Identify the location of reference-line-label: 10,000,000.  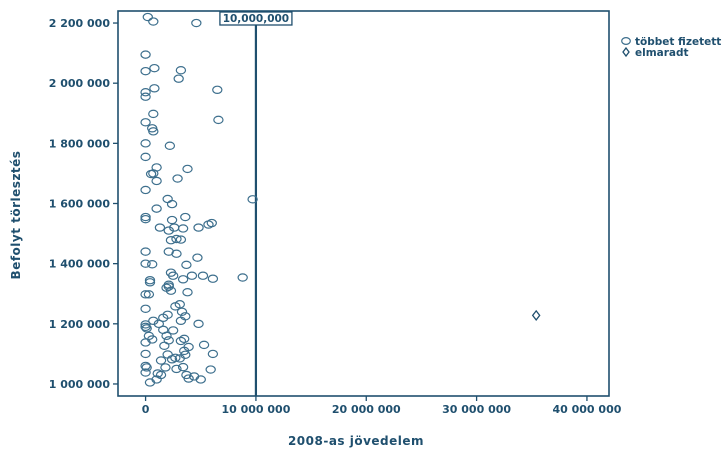
(256, 19).